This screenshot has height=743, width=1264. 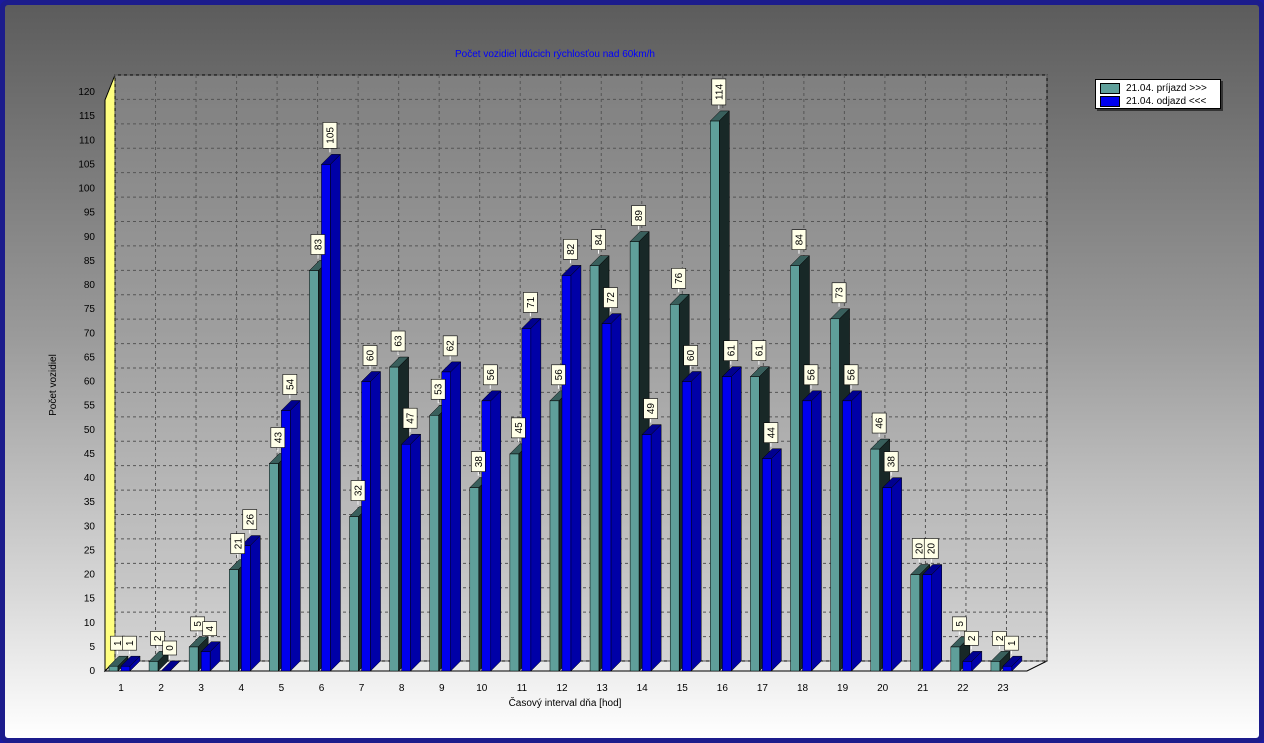 What do you see at coordinates (90, 478) in the screenshot?
I see `y-tick-label: 40` at bounding box center [90, 478].